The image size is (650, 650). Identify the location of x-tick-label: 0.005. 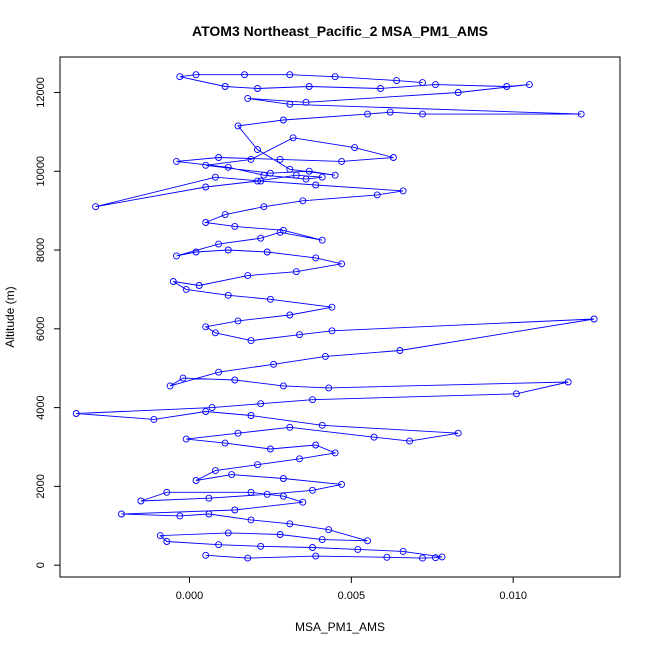
(352, 596).